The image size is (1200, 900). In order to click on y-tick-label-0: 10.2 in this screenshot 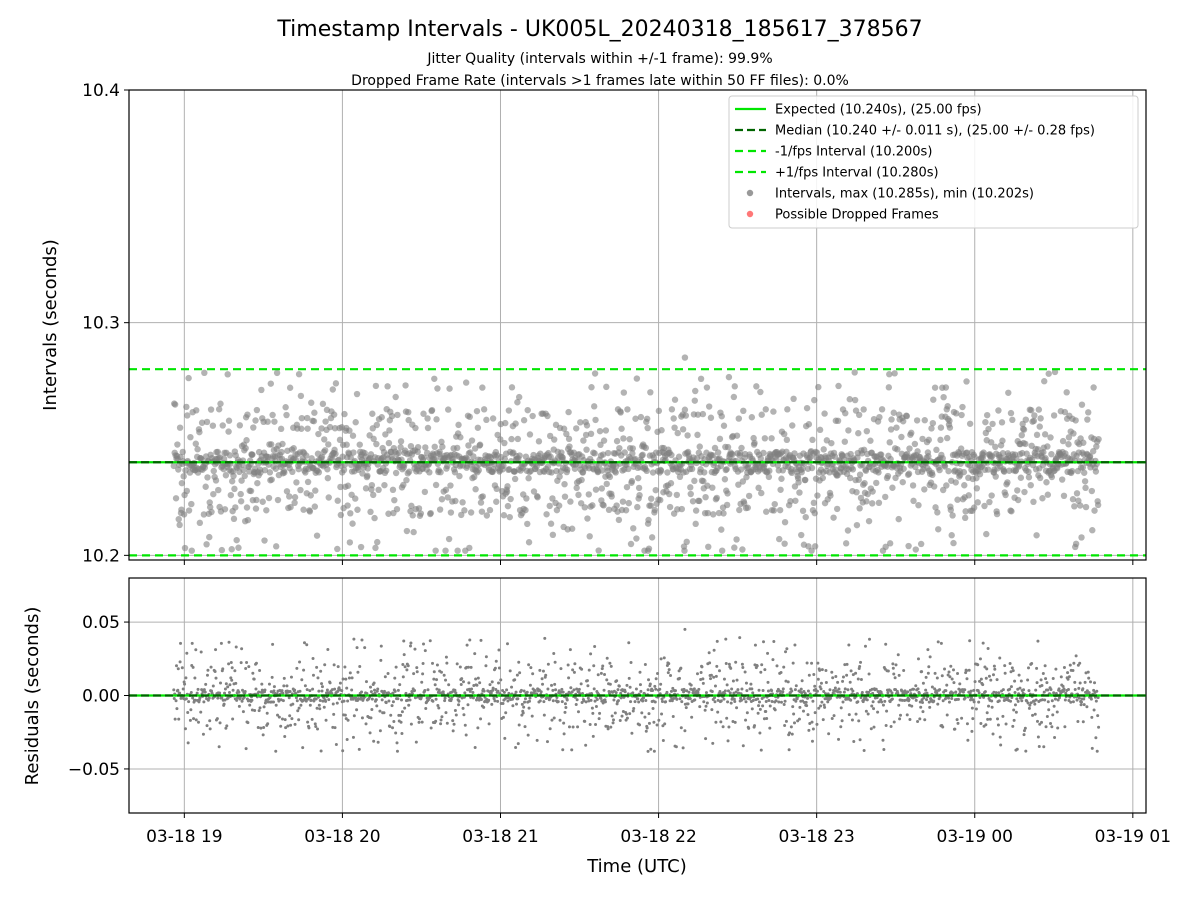, I will do `click(101, 556)`.